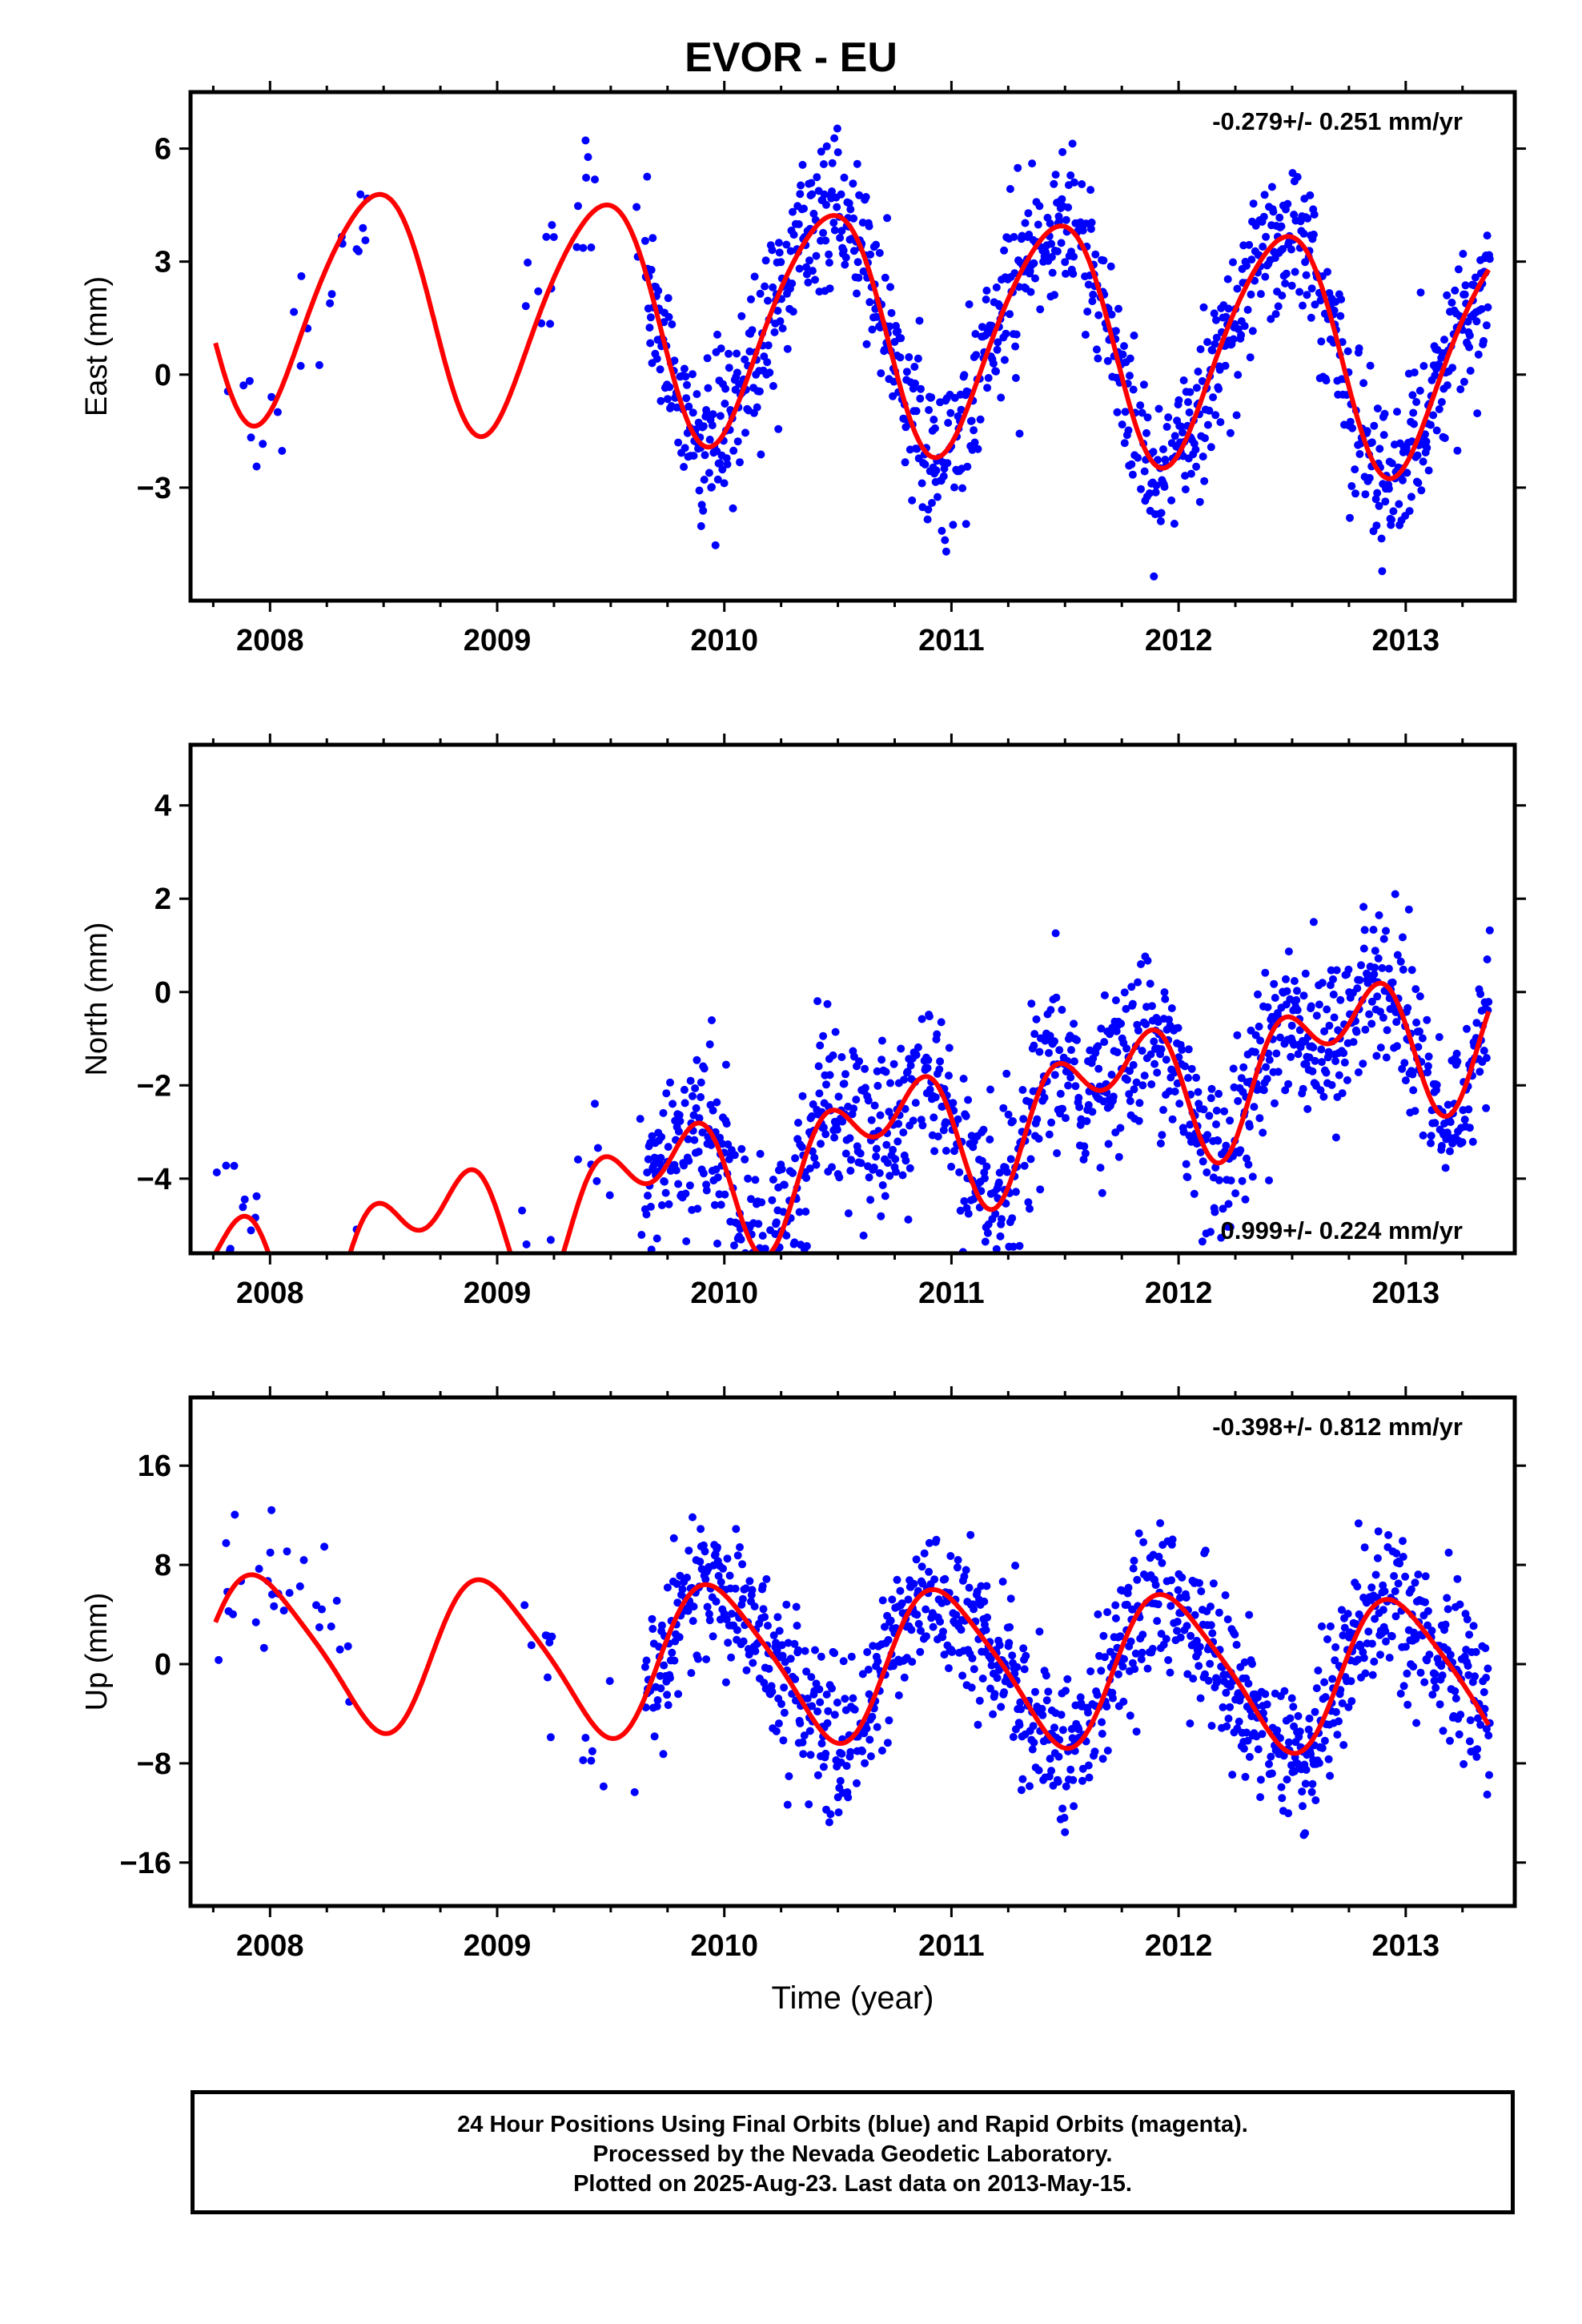 Image resolution: width=1582 pixels, height=2324 pixels. What do you see at coordinates (951, 1946) in the screenshot?
I see `x-tick-label: 2011` at bounding box center [951, 1946].